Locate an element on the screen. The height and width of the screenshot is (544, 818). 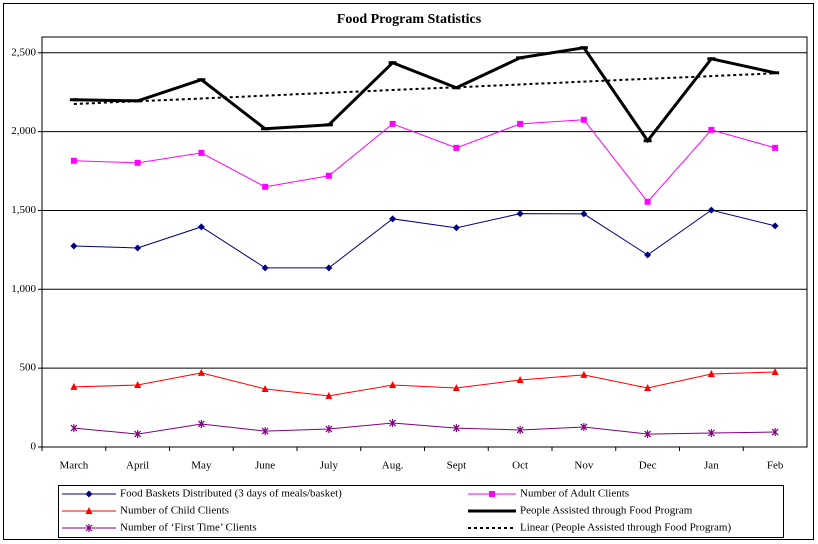
x-tick-label: March is located at coordinates (74, 466).